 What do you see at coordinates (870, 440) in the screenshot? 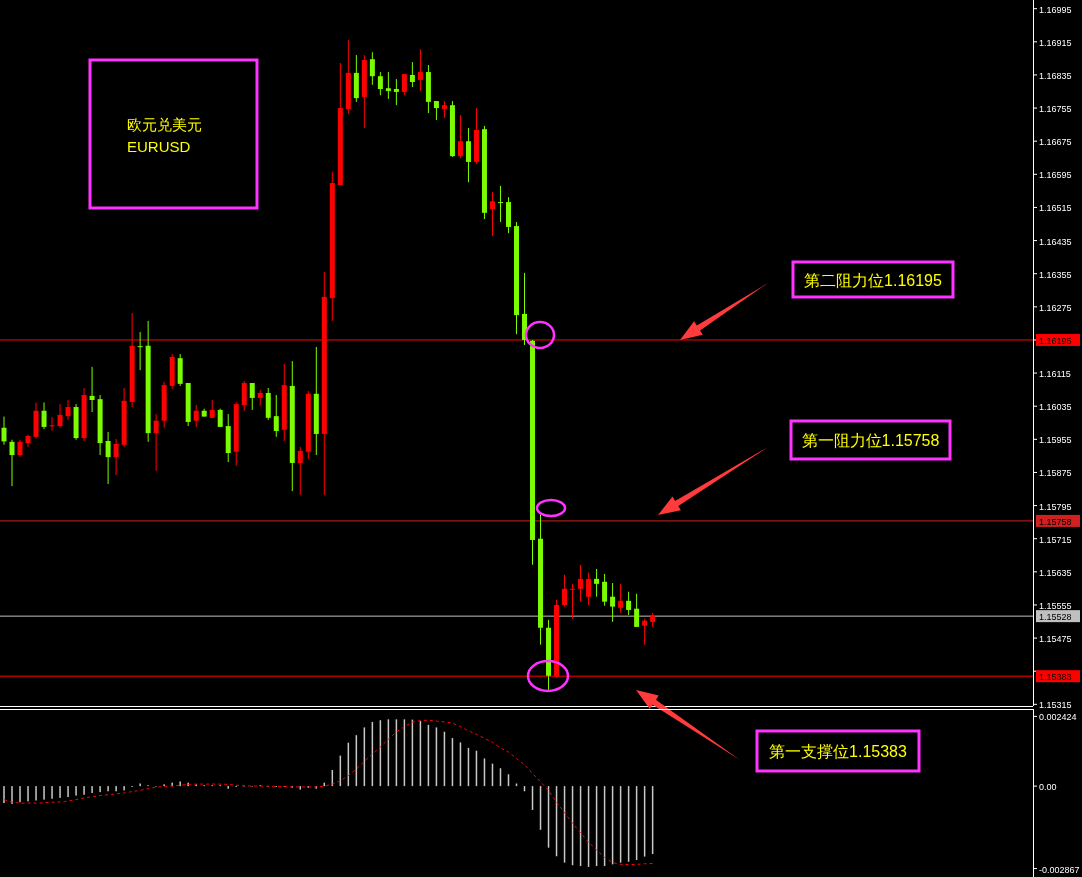
I see `annotation: 第一阻力位1.15758` at bounding box center [870, 440].